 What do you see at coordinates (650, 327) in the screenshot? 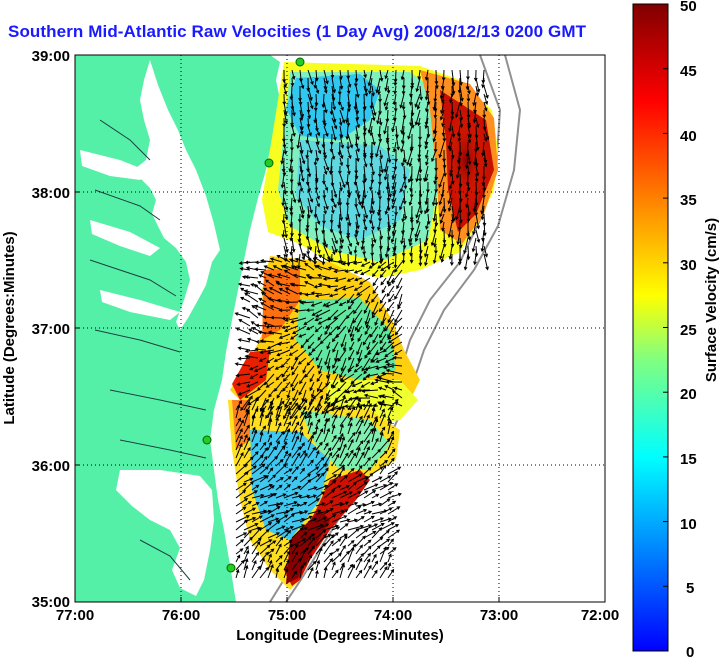
I see `colorbar` at bounding box center [650, 327].